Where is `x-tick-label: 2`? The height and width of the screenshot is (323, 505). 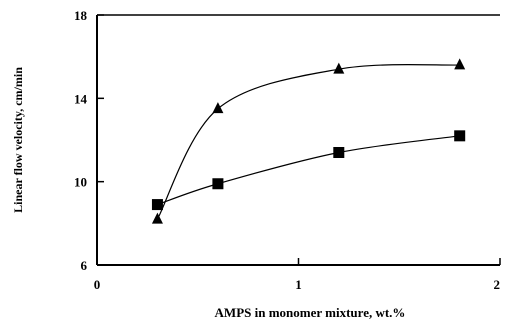
x-tick-label: 2 is located at coordinates (497, 284).